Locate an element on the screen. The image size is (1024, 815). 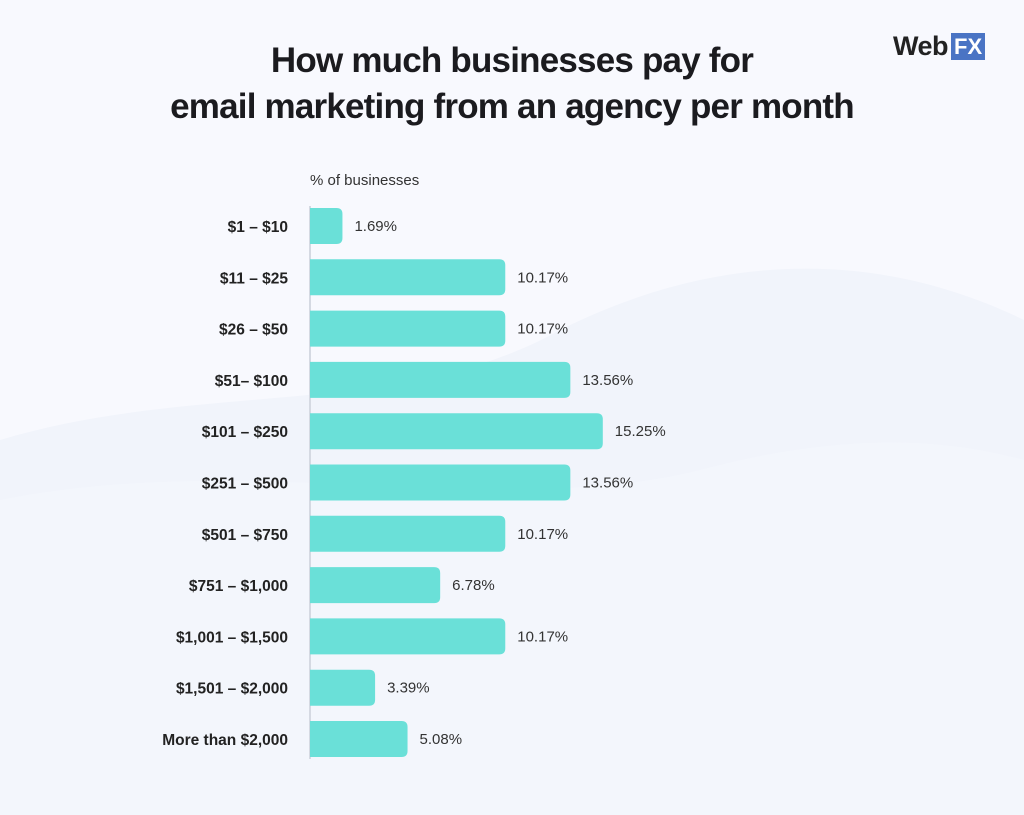
title-line-2: email marketing from an agency per month is located at coordinates (512, 106).